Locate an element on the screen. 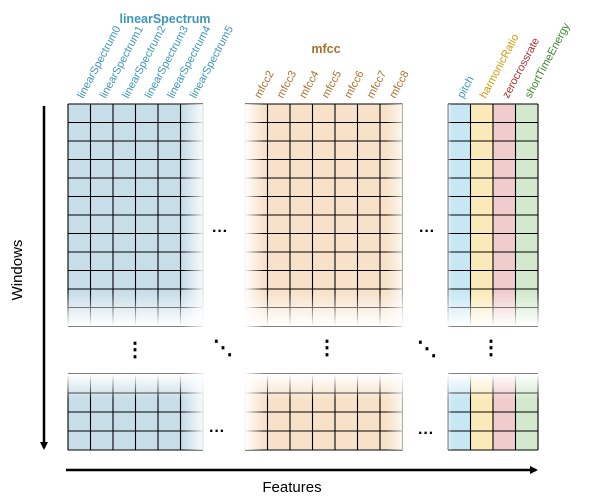 The width and height of the screenshot is (595, 503). linear-spectrum-group-title: linearSpectrum is located at coordinates (164, 19).